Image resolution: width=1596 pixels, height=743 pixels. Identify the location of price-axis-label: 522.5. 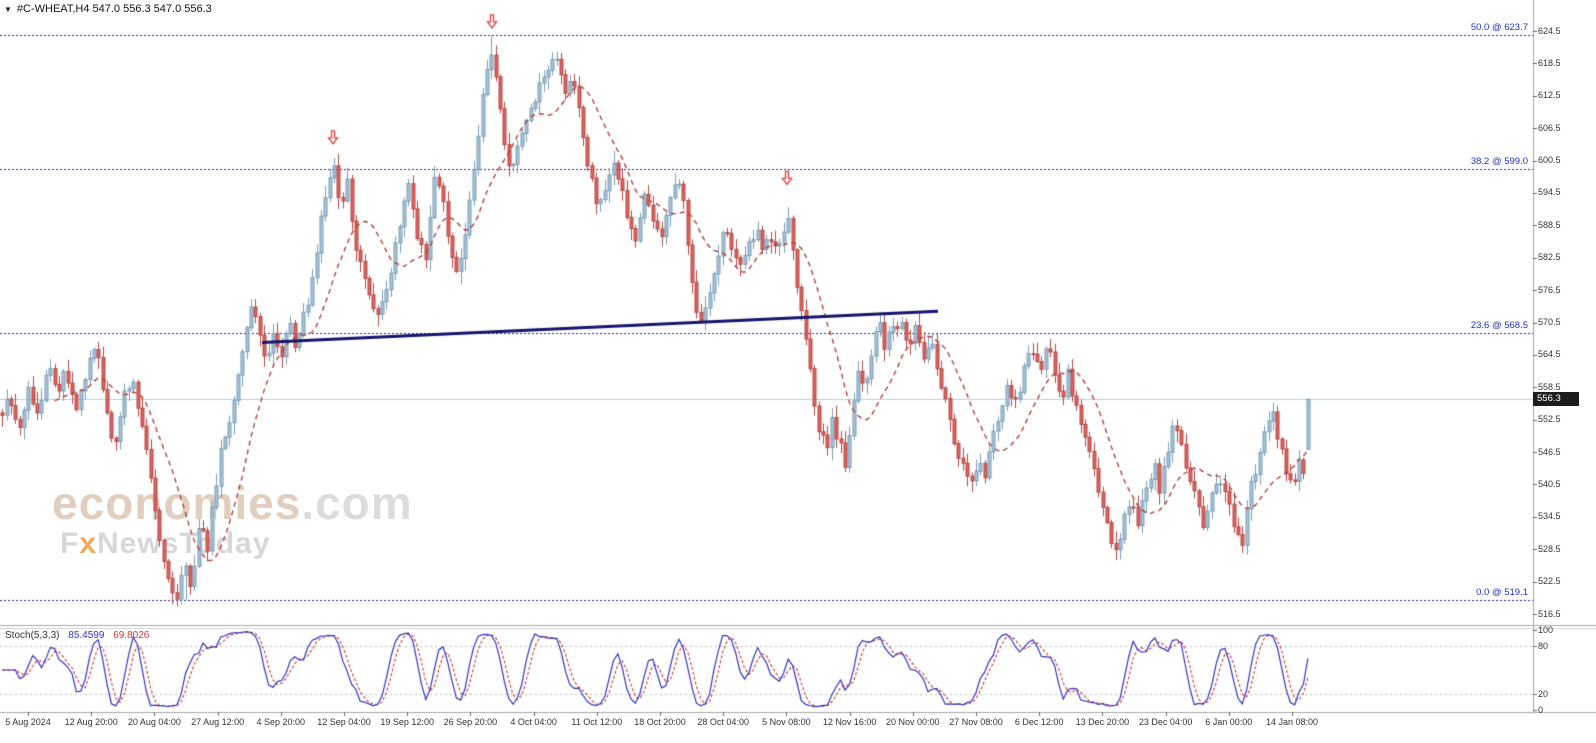
(1549, 581).